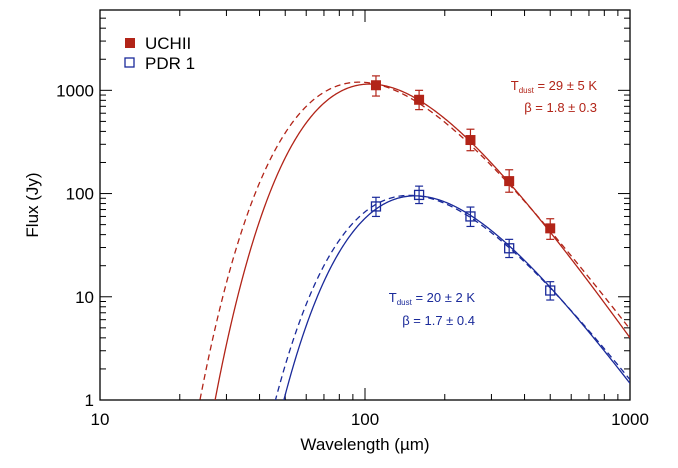 This screenshot has height=468, width=678. I want to click on y-tick-label: 10, so click(84, 297).